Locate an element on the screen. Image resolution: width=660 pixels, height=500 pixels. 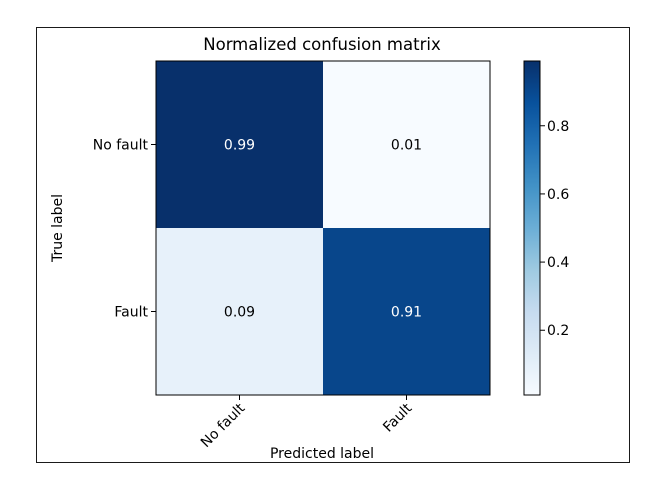
colorbar-tick-label: 0.6 is located at coordinates (558, 195).